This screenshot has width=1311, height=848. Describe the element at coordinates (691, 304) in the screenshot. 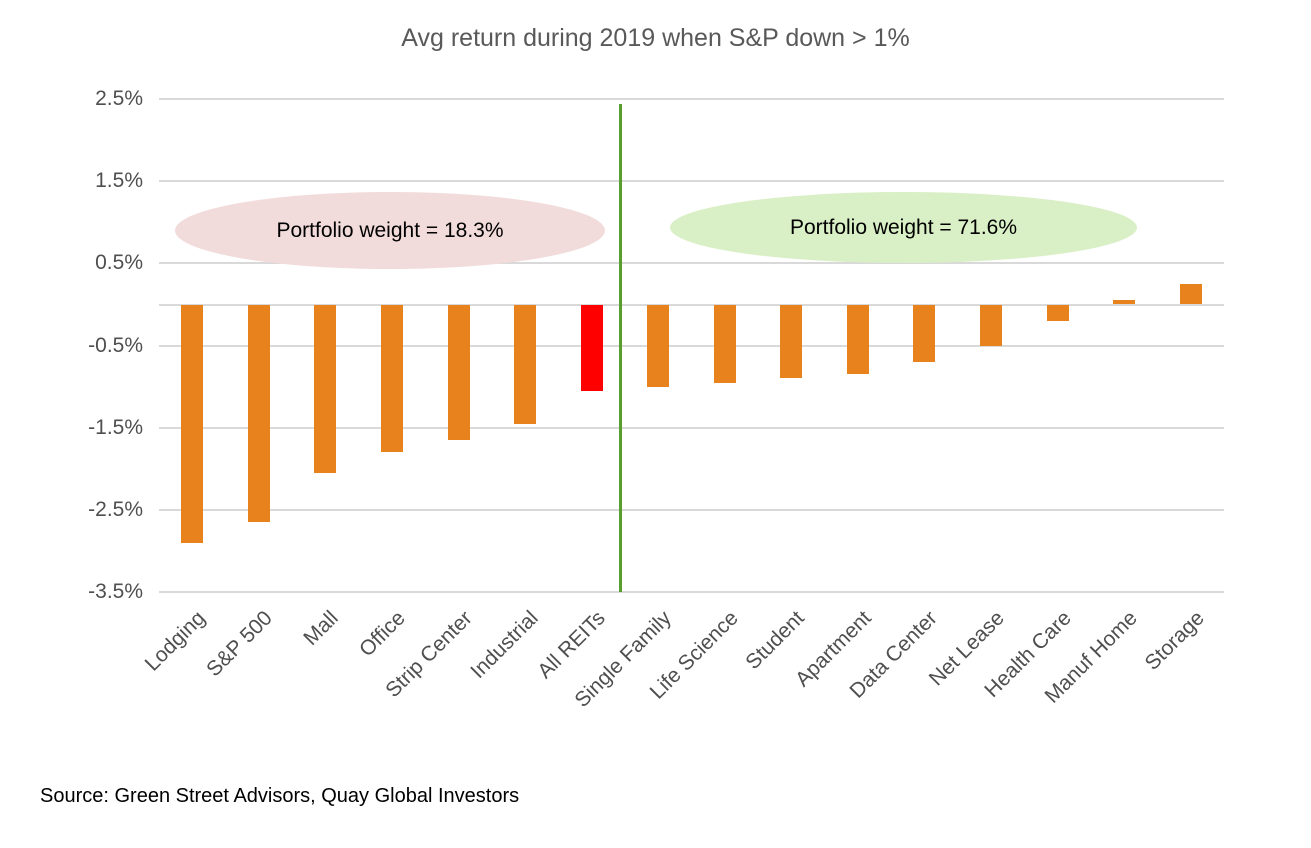

I see `zero-axis-line` at that location.